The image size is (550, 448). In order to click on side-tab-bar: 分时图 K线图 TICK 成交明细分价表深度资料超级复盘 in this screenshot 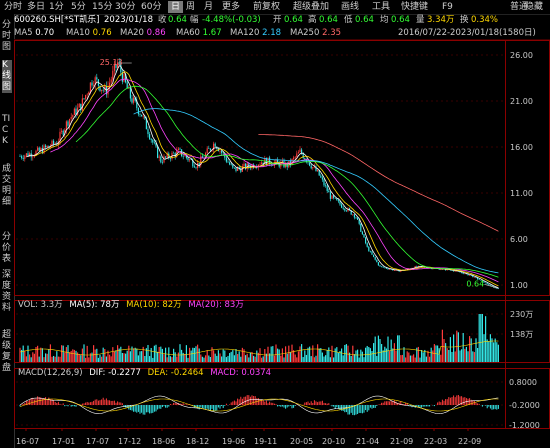, I will do `click(7, 231)`.